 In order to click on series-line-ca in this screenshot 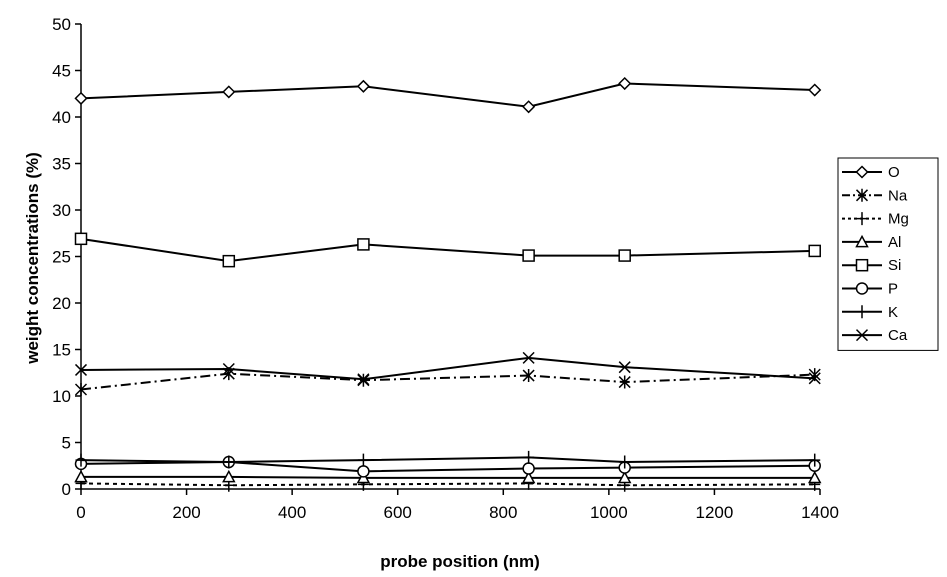, I will do `click(447, 368)`.